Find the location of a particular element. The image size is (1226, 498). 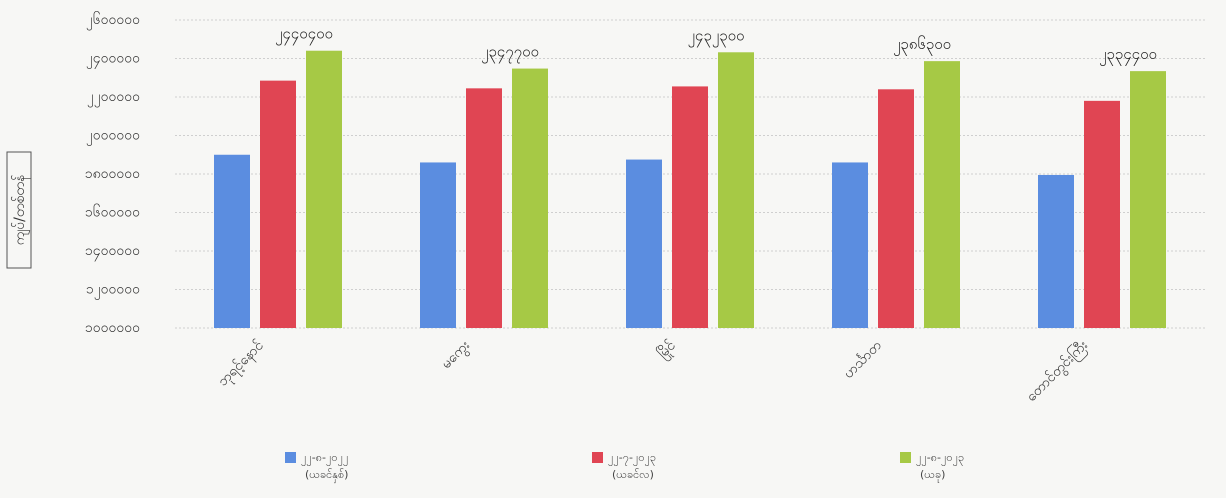

y-tick-label: ၂၆၀၀၀၀၀ is located at coordinates (113, 21).